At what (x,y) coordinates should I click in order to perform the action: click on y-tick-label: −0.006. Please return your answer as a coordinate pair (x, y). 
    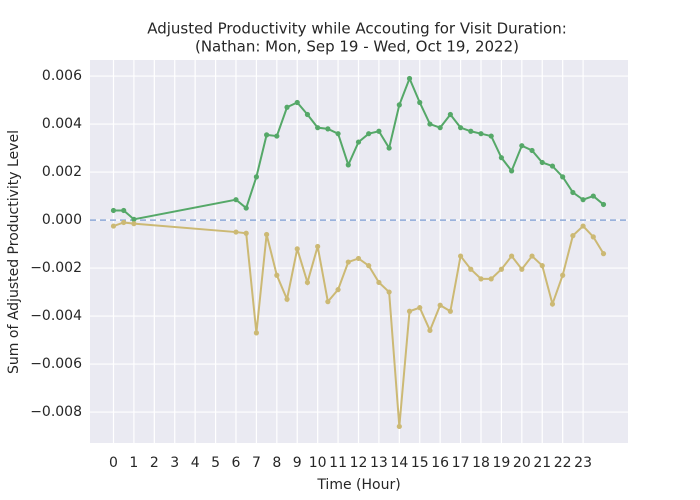
    Looking at the image, I should click on (56, 364).